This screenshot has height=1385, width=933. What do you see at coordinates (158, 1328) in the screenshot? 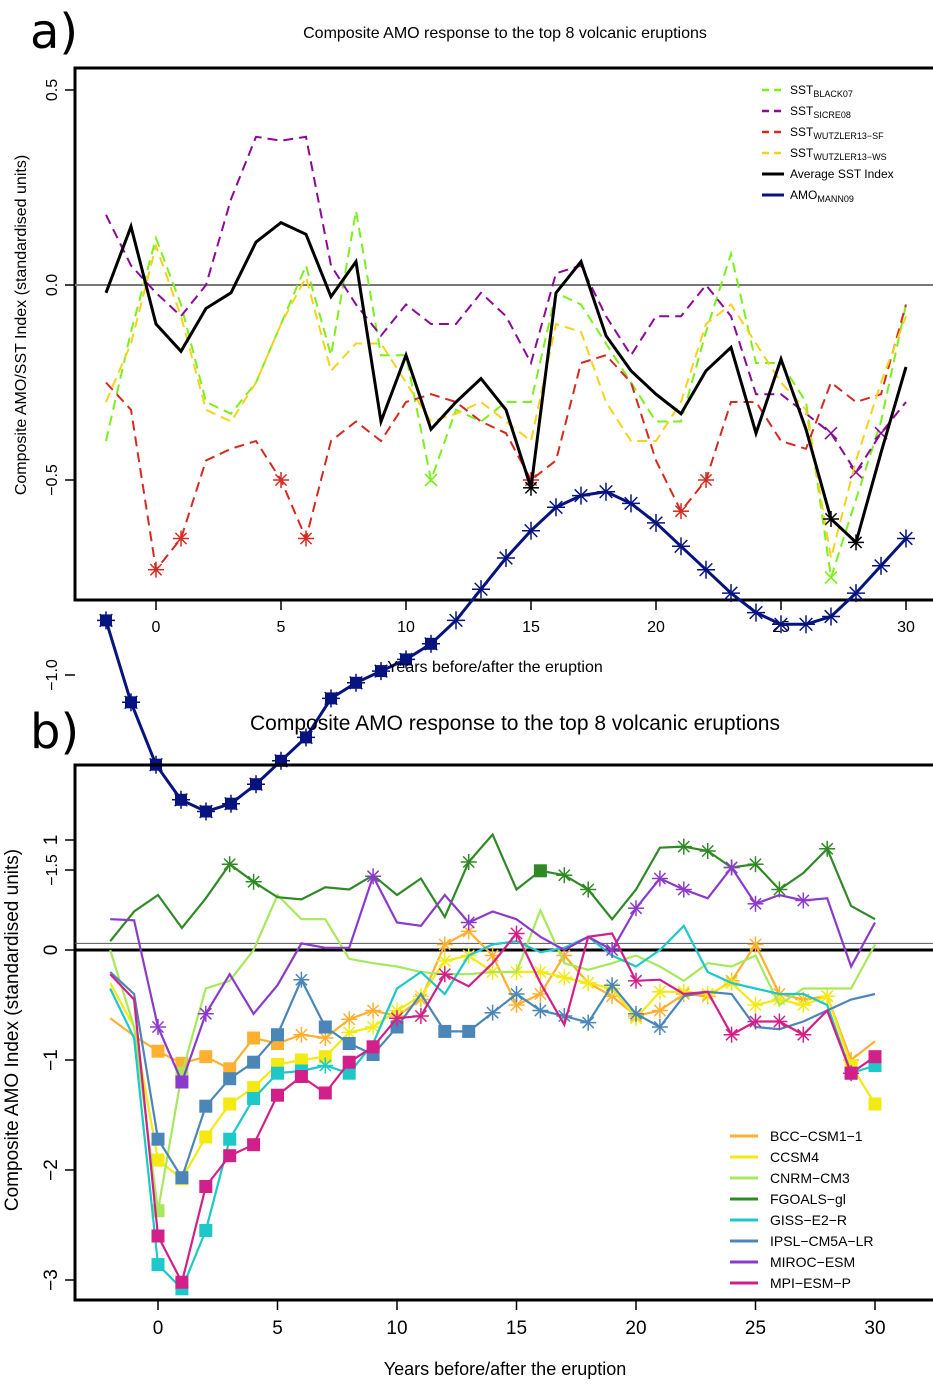
I see `x-tick-label: 0` at bounding box center [158, 1328].